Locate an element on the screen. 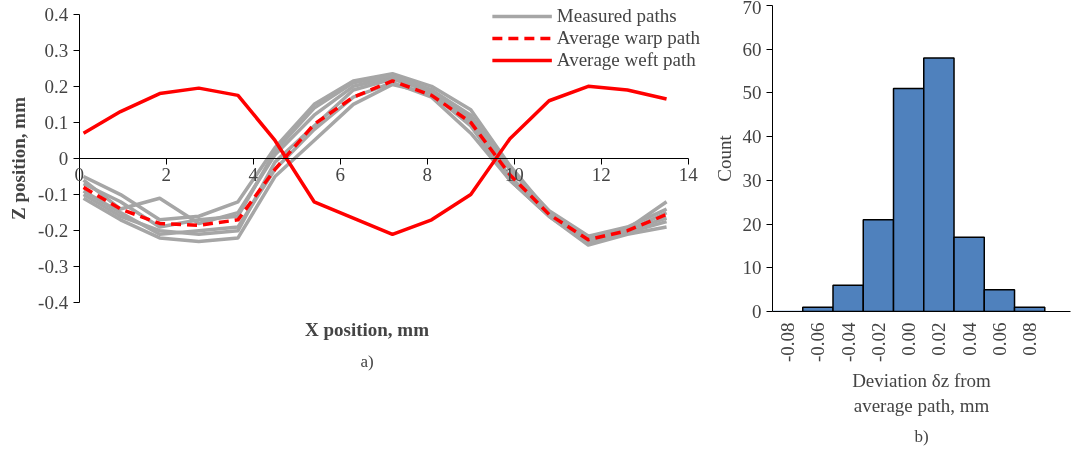 The height and width of the screenshot is (454, 1082). y-axis-title: Z position, mm is located at coordinates (18, 158).